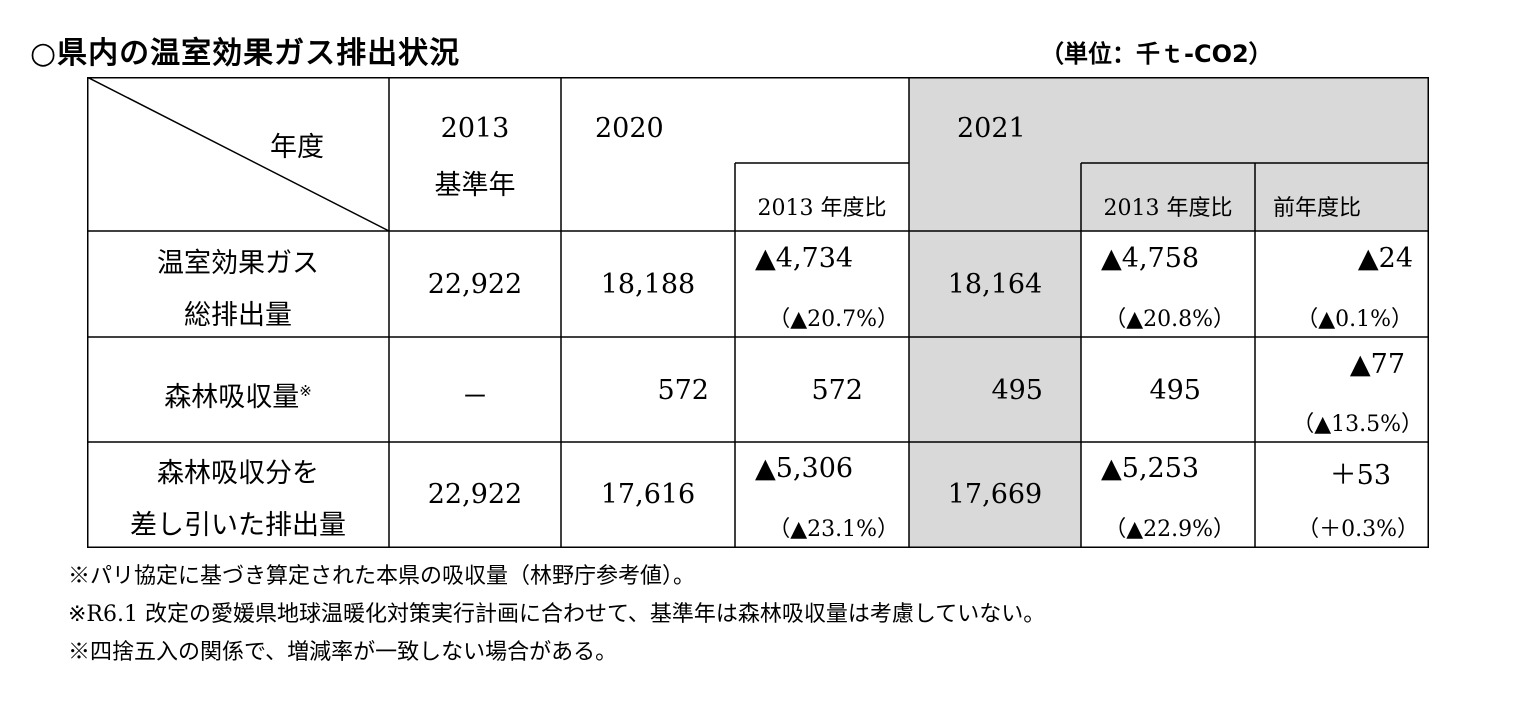 Image resolution: width=1519 pixels, height=727 pixels. What do you see at coordinates (648, 284) in the screenshot?
I see `row1-2020-value: 18,188` at bounding box center [648, 284].